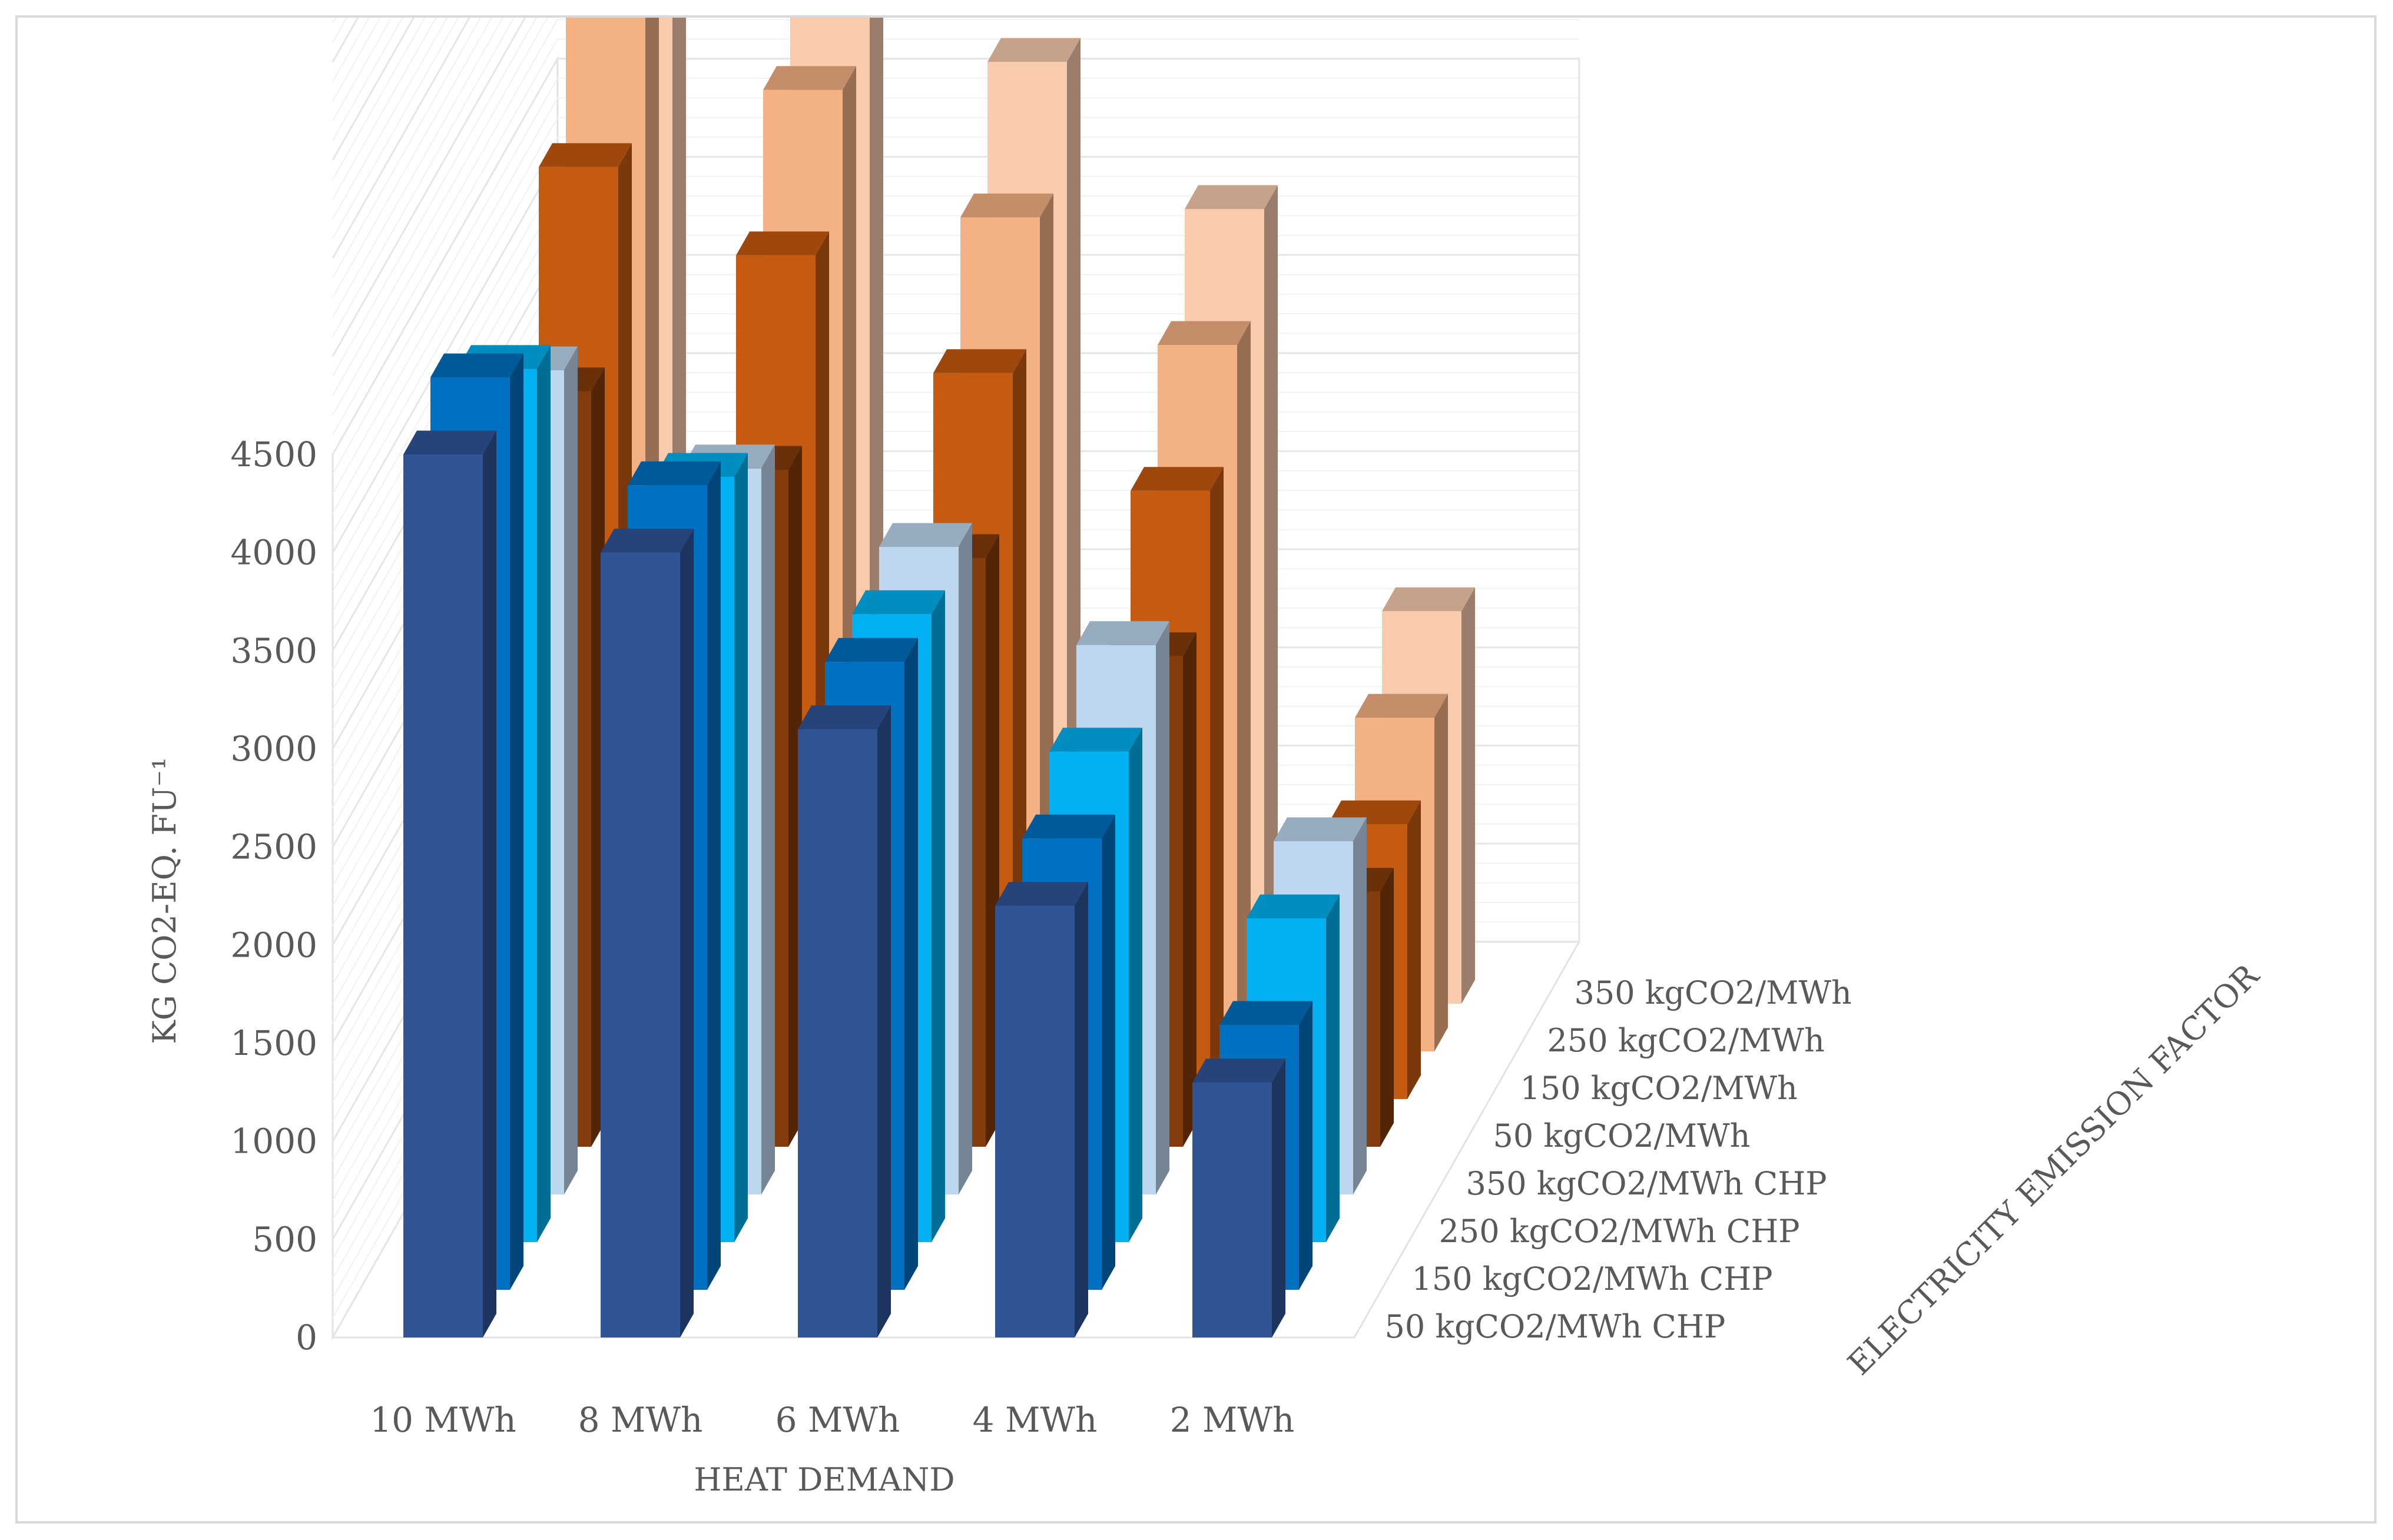  Describe the element at coordinates (443, 1420) in the screenshot. I see `x-tick-label: 10 MWh` at that location.